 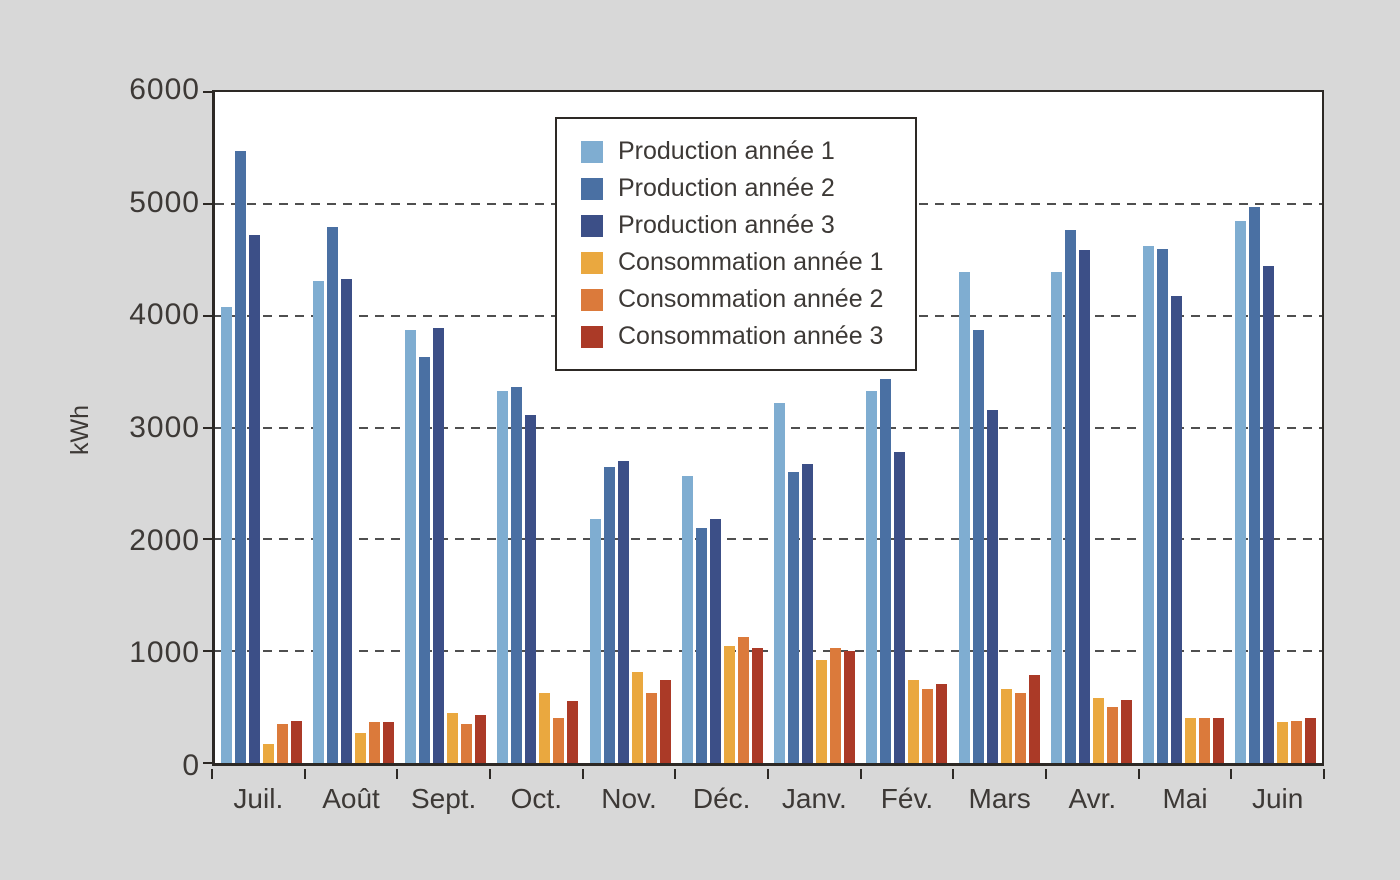 I want to click on bar-consommation-ann-e-3-sept, so click(x=481, y=739).